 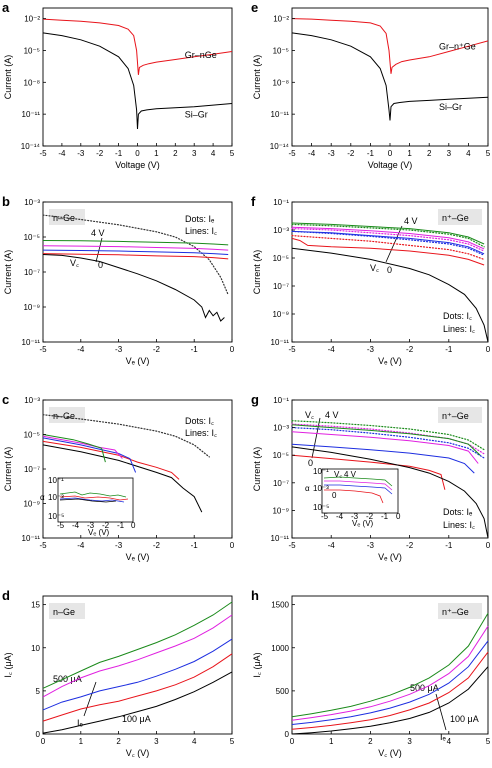 What do you see at coordinates (385, 516) in the screenshot?
I see `panel-g-inset-xtick-4: -1` at bounding box center [385, 516].